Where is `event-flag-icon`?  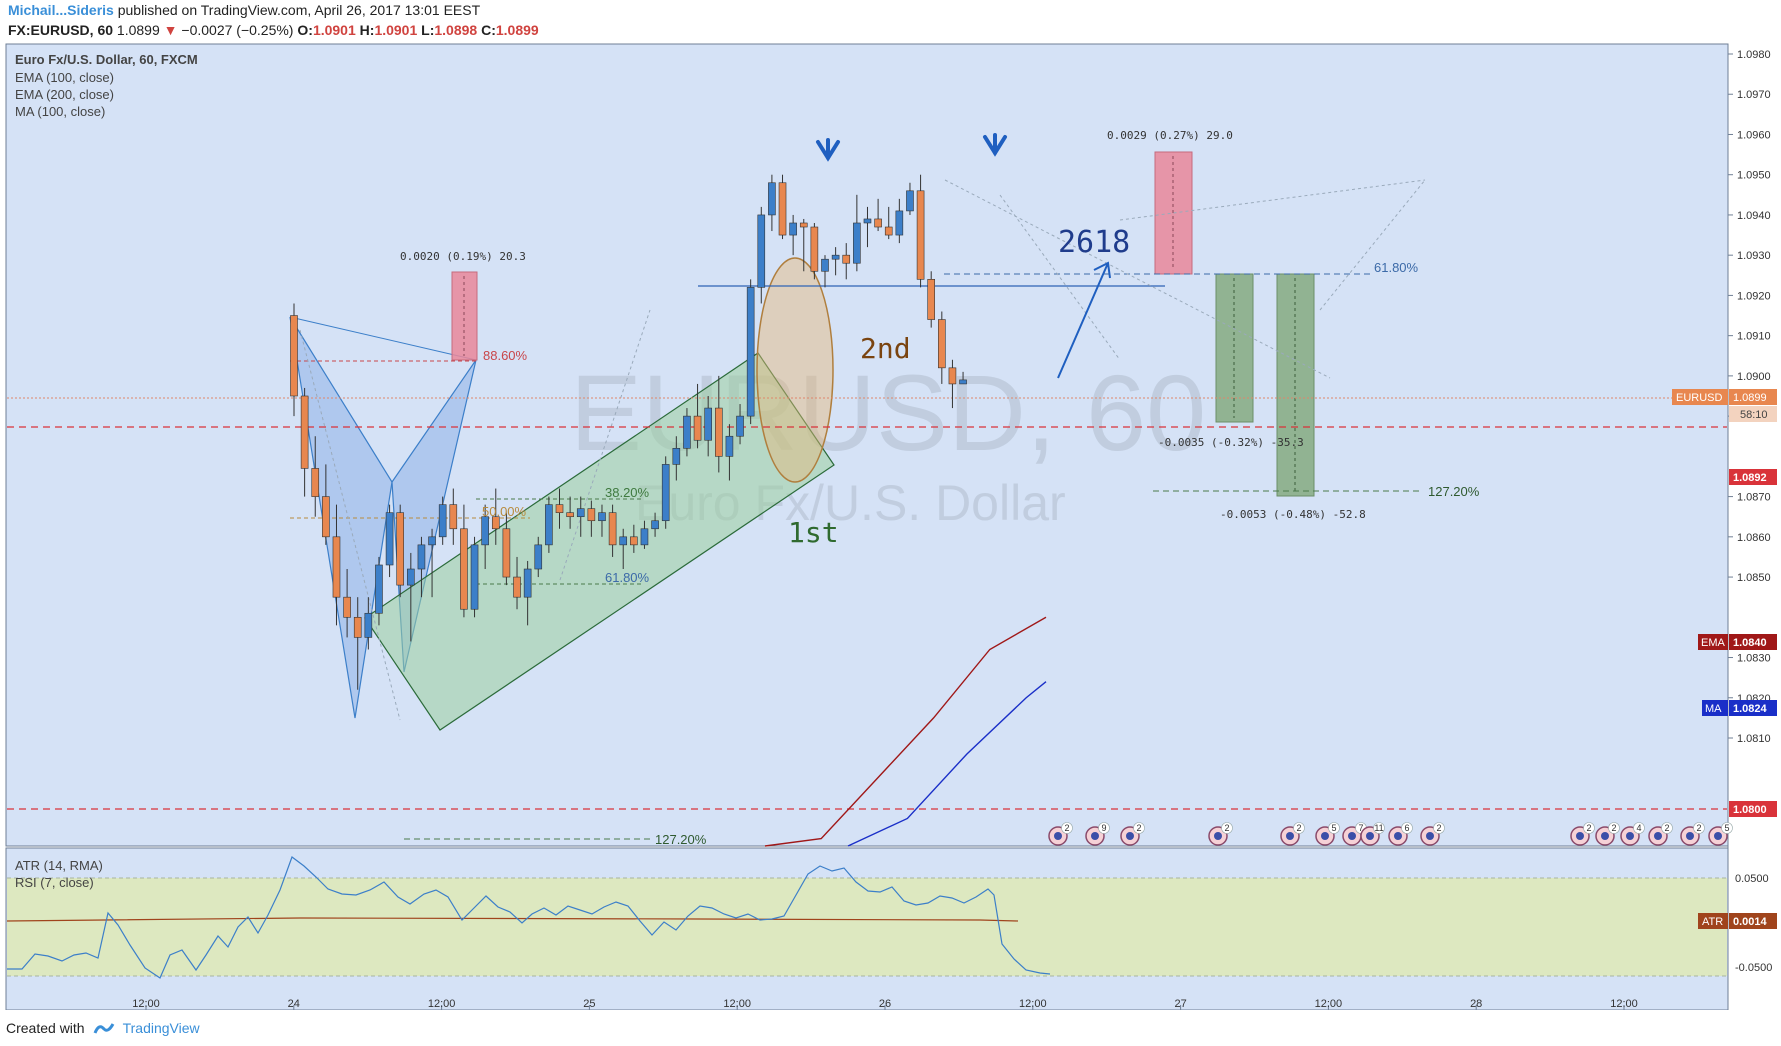
event-flag-icon is located at coordinates (1580, 836).